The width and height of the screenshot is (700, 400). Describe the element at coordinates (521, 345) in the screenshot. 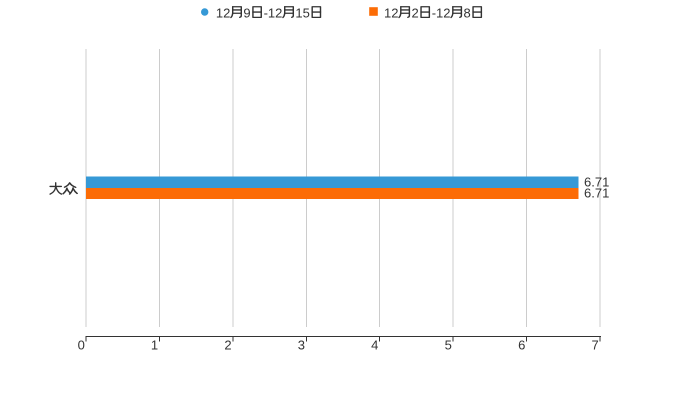

I see `svg-text: 6` at that location.